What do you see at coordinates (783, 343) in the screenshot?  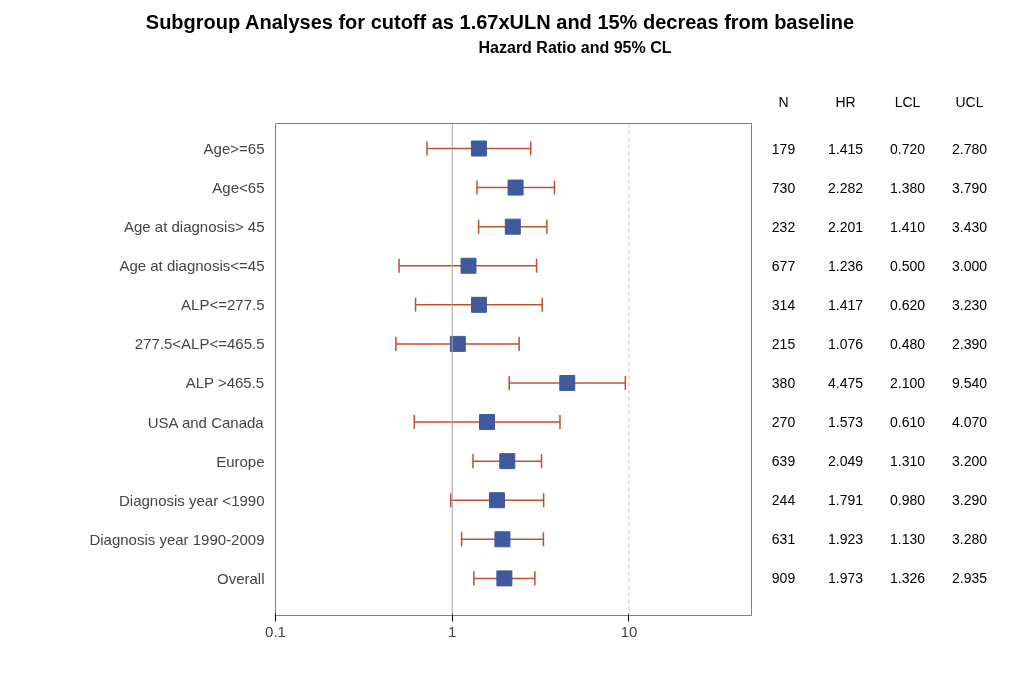 I see `text: 215` at bounding box center [783, 343].